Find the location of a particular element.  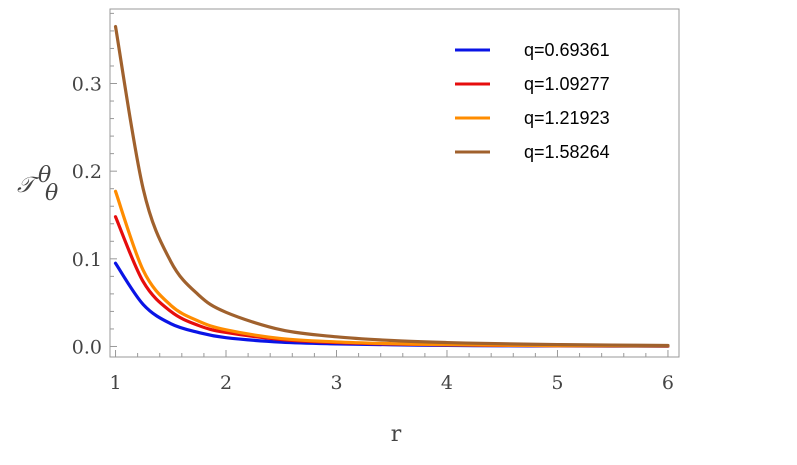

x-axis-ticks: 1 2 3 4 5 6 is located at coordinates (391, 372).